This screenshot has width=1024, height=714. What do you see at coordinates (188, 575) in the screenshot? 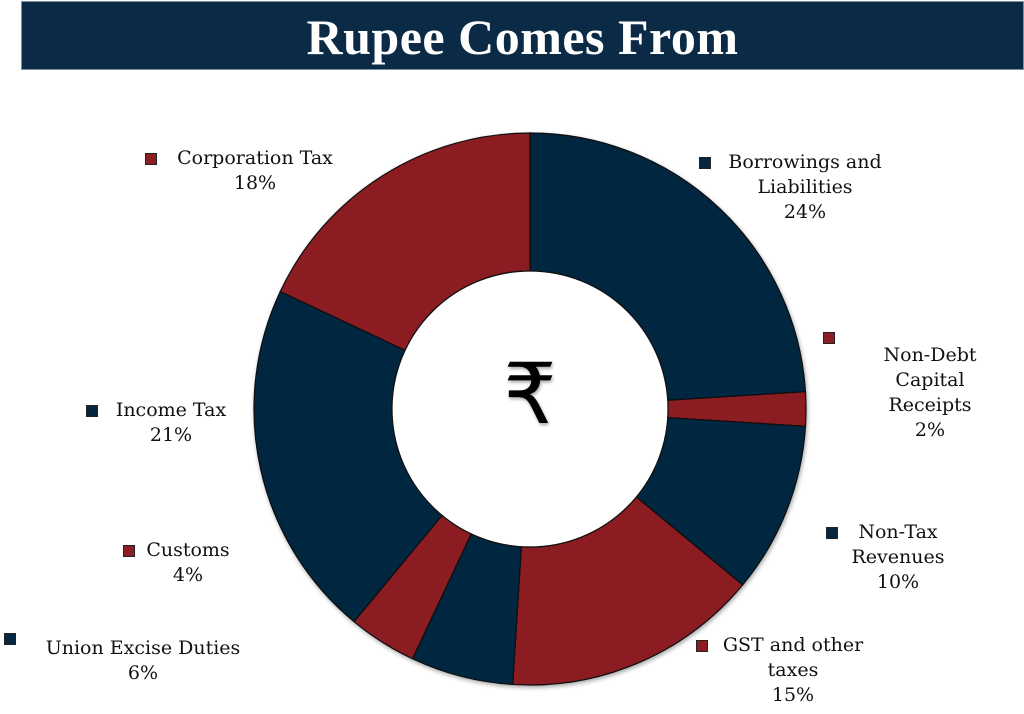
I see `label-pct: 4%` at bounding box center [188, 575].